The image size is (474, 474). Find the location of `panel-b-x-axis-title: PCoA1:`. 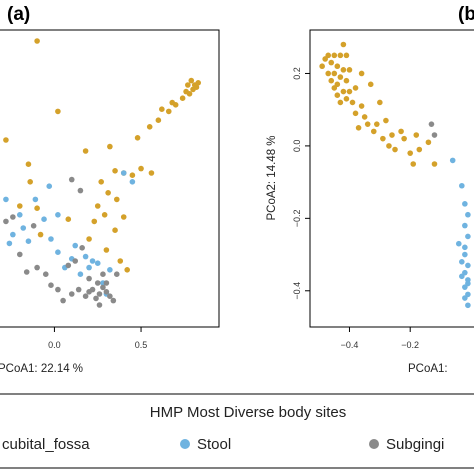

panel-b-x-axis-title: PCoA1: is located at coordinates (428, 369).